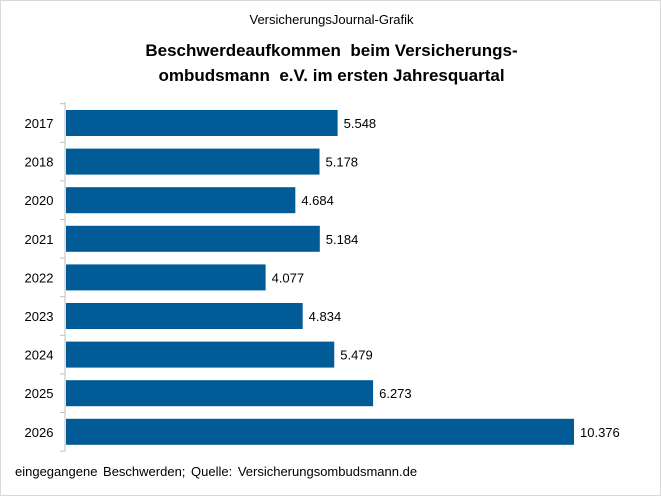 The image size is (661, 496). I want to click on category-label: 2024, so click(39, 355).